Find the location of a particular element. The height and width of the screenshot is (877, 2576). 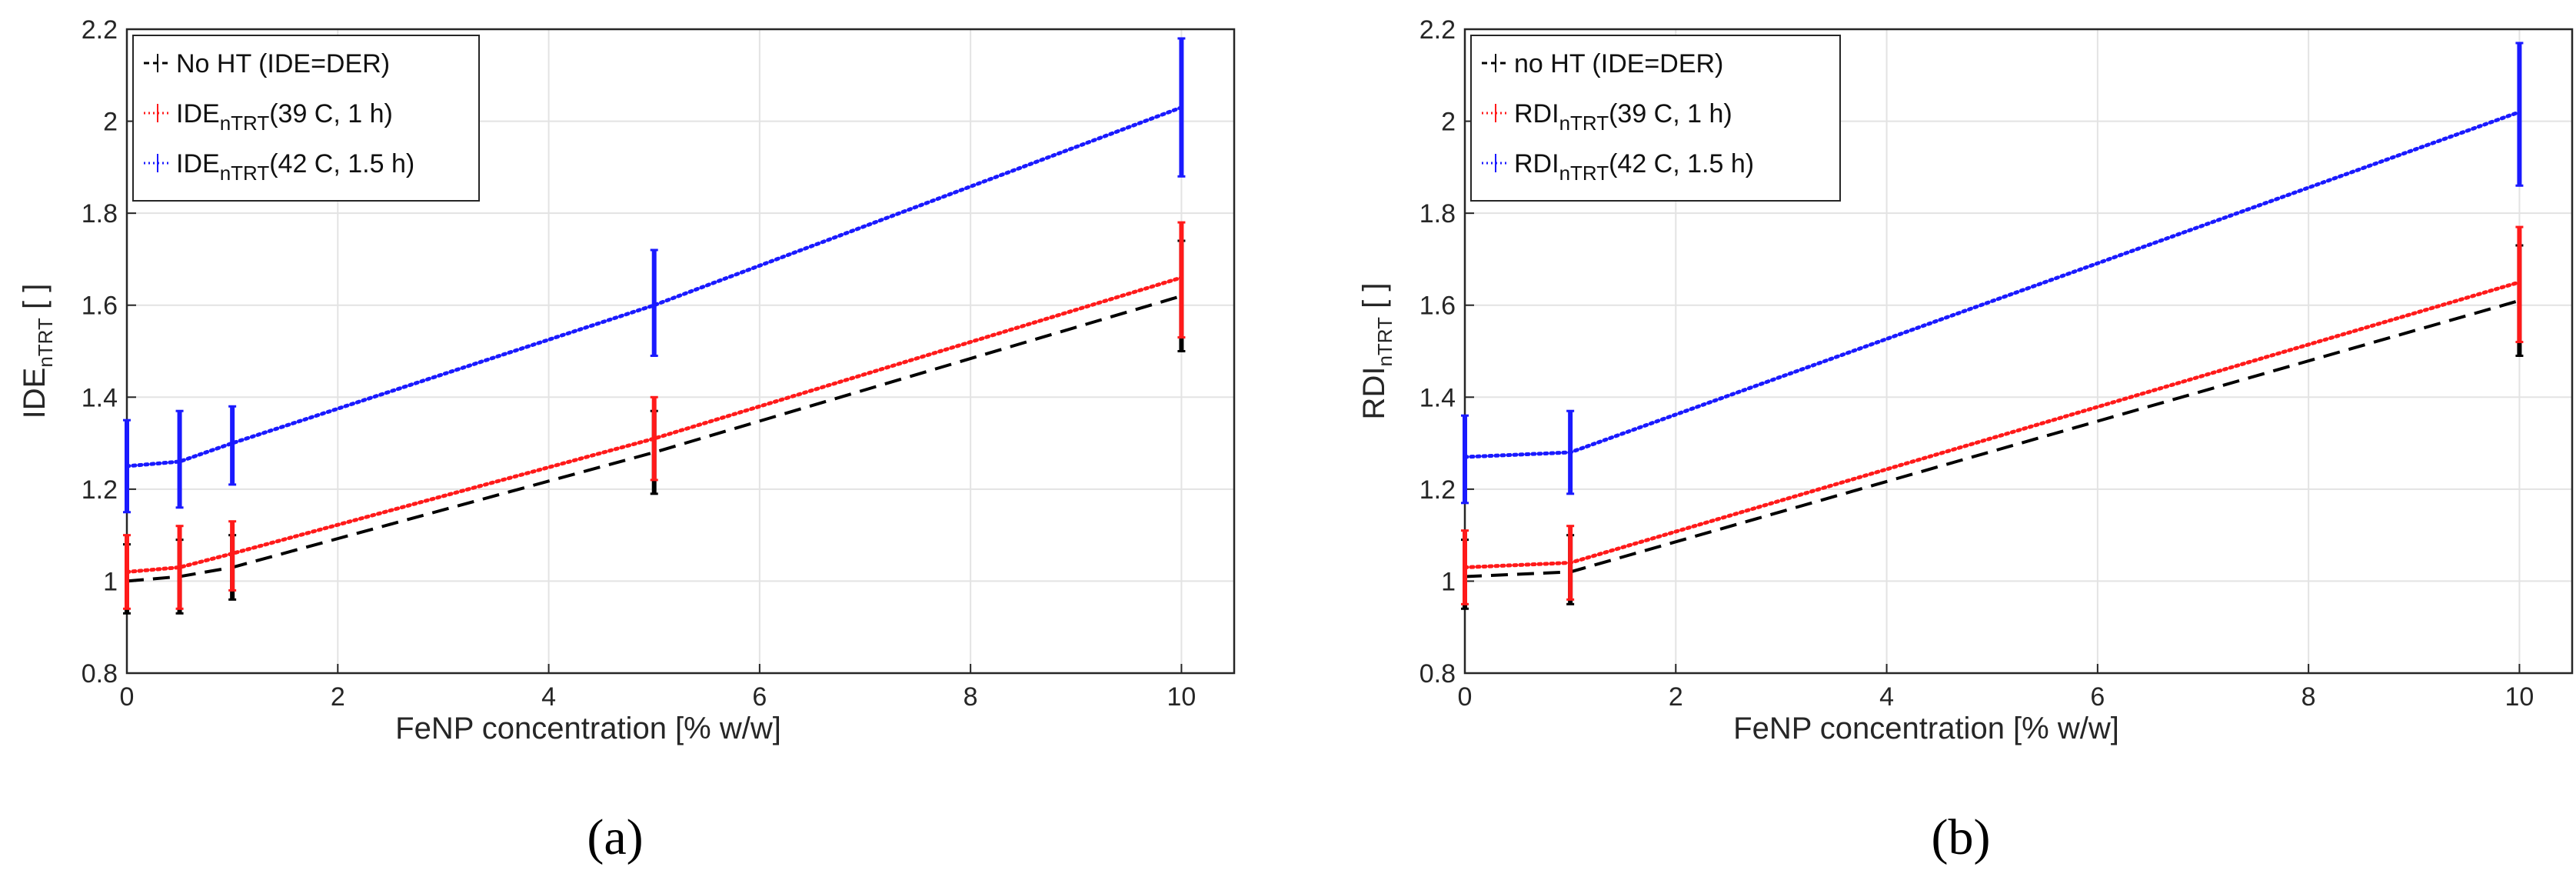

y-axis-label-base: RDI is located at coordinates (1374, 393).